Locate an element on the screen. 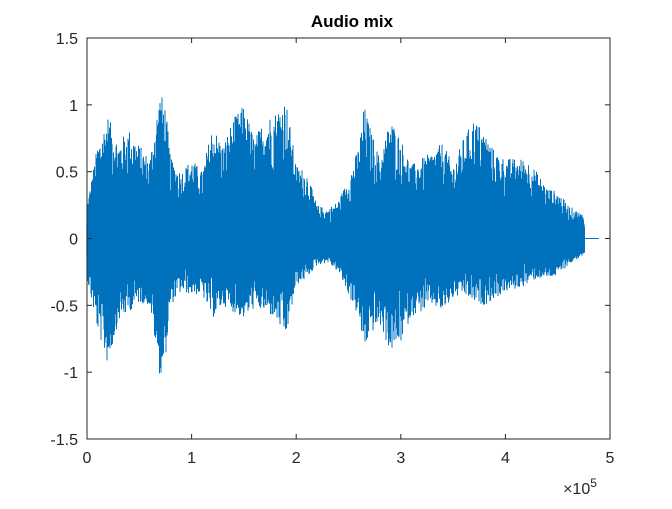  x-tick-label: 4 is located at coordinates (505, 458).